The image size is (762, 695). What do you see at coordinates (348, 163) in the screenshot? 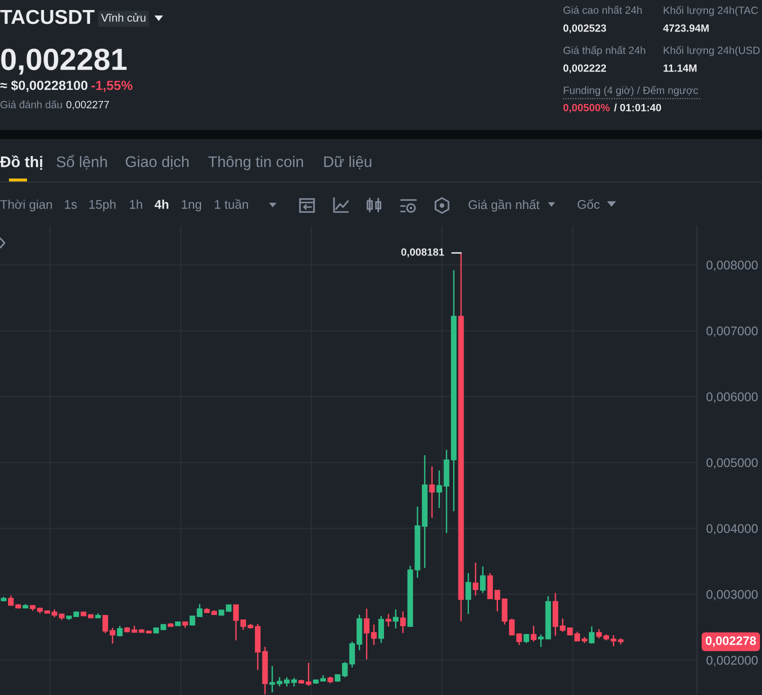
I see `text: Dữ liệu` at bounding box center [348, 163].